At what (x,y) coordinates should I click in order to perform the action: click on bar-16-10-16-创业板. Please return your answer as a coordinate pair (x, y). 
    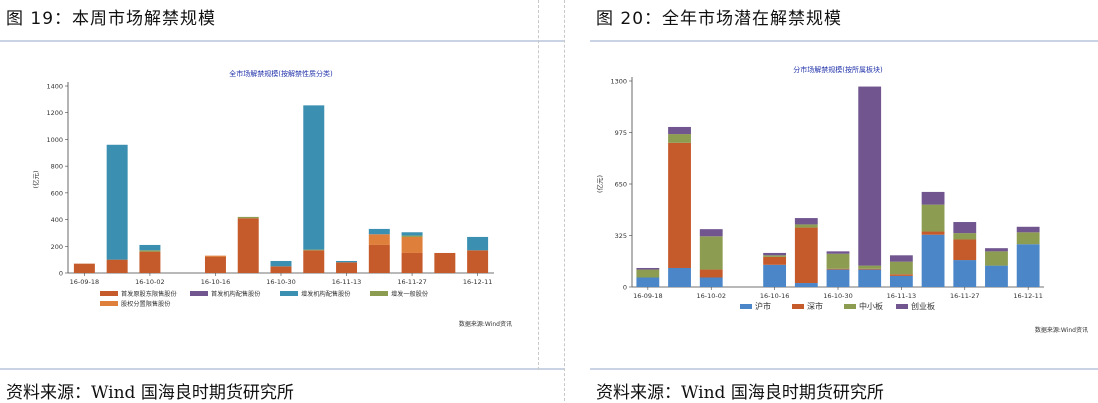
    Looking at the image, I should click on (775, 254).